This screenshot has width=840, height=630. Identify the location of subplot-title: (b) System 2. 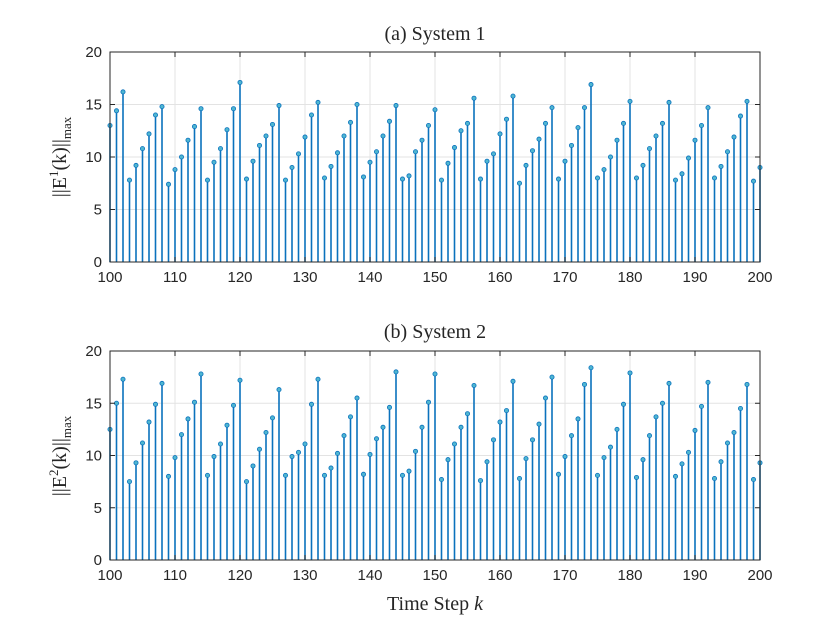
(435, 332).